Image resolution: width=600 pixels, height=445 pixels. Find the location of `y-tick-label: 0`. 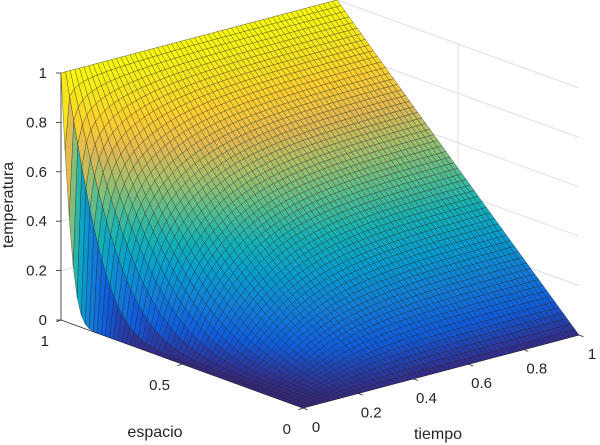

y-tick-label: 0 is located at coordinates (287, 429).